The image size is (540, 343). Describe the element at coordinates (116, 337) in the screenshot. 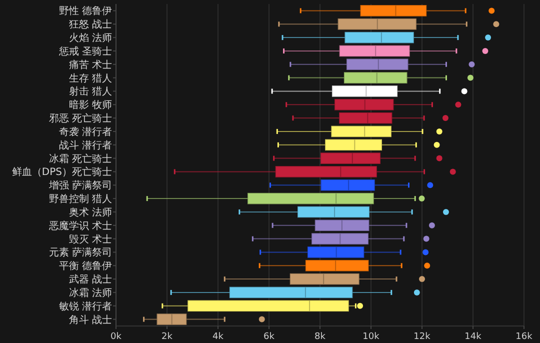

I see `x-tick-label: 0k` at that location.